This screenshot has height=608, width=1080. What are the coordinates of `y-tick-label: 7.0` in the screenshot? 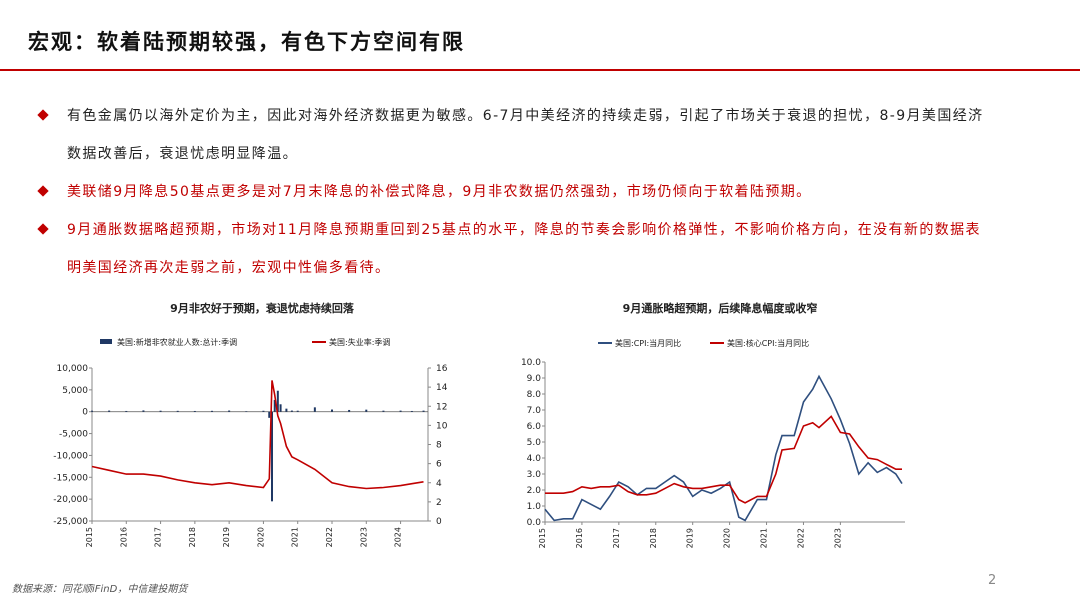 It's located at (534, 411).